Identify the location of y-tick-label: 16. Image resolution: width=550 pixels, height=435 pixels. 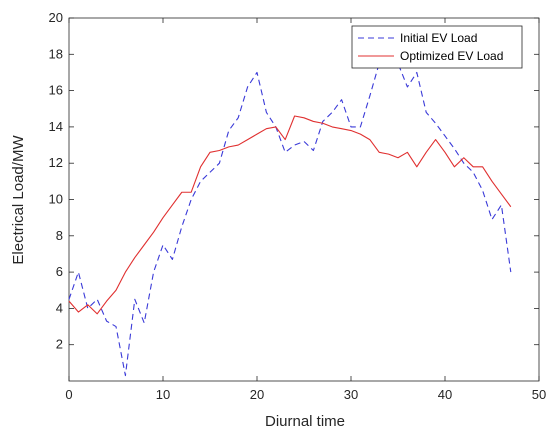
(56, 90).